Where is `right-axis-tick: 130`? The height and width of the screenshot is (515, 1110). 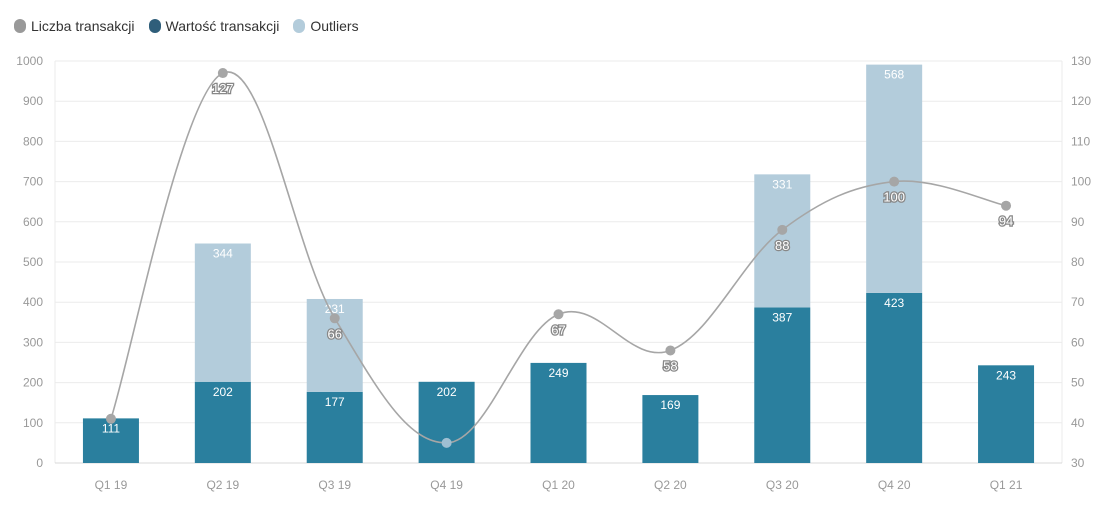
right-axis-tick: 130 is located at coordinates (1081, 61).